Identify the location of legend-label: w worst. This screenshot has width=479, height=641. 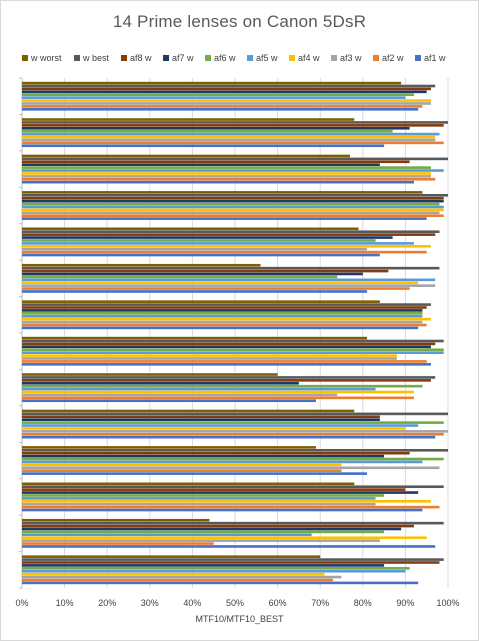
(46, 58).